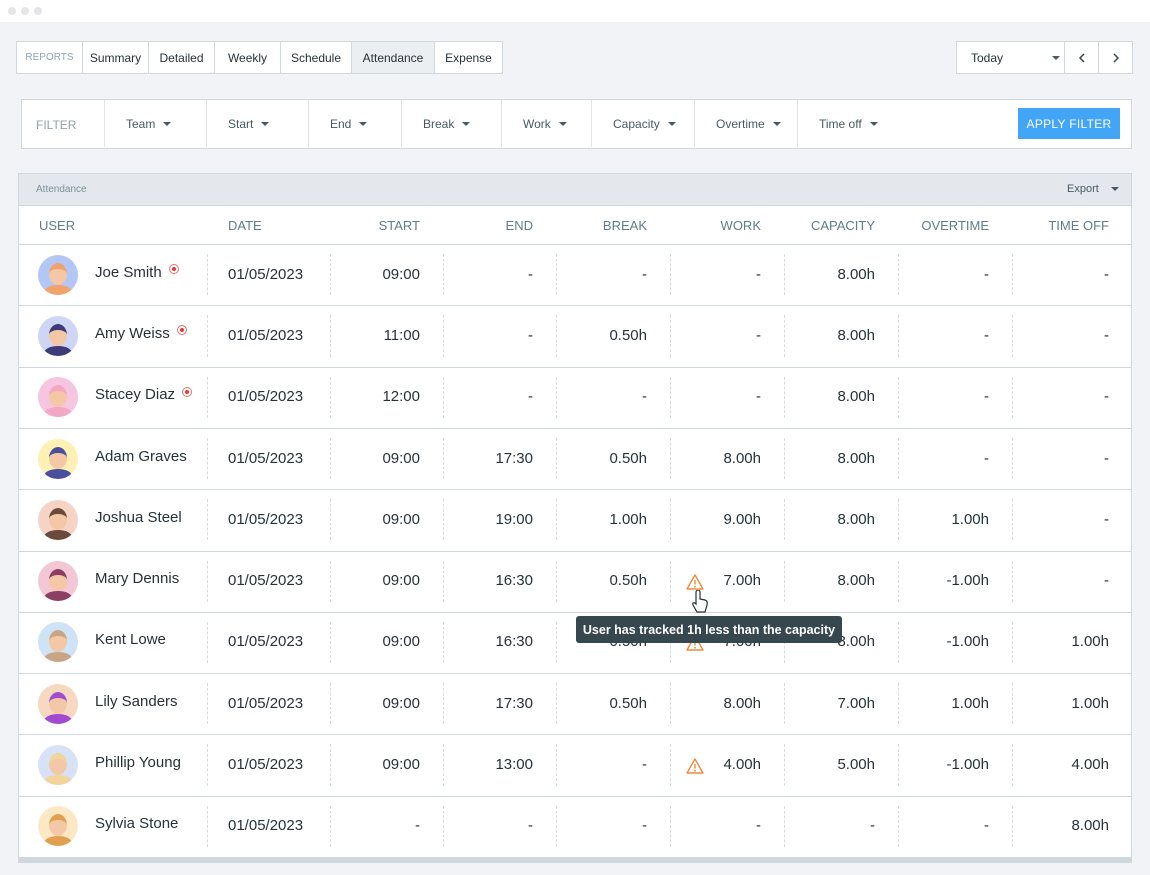 Image resolution: width=1150 pixels, height=875 pixels. Describe the element at coordinates (12, 11) in the screenshot. I see `window-dot` at that location.